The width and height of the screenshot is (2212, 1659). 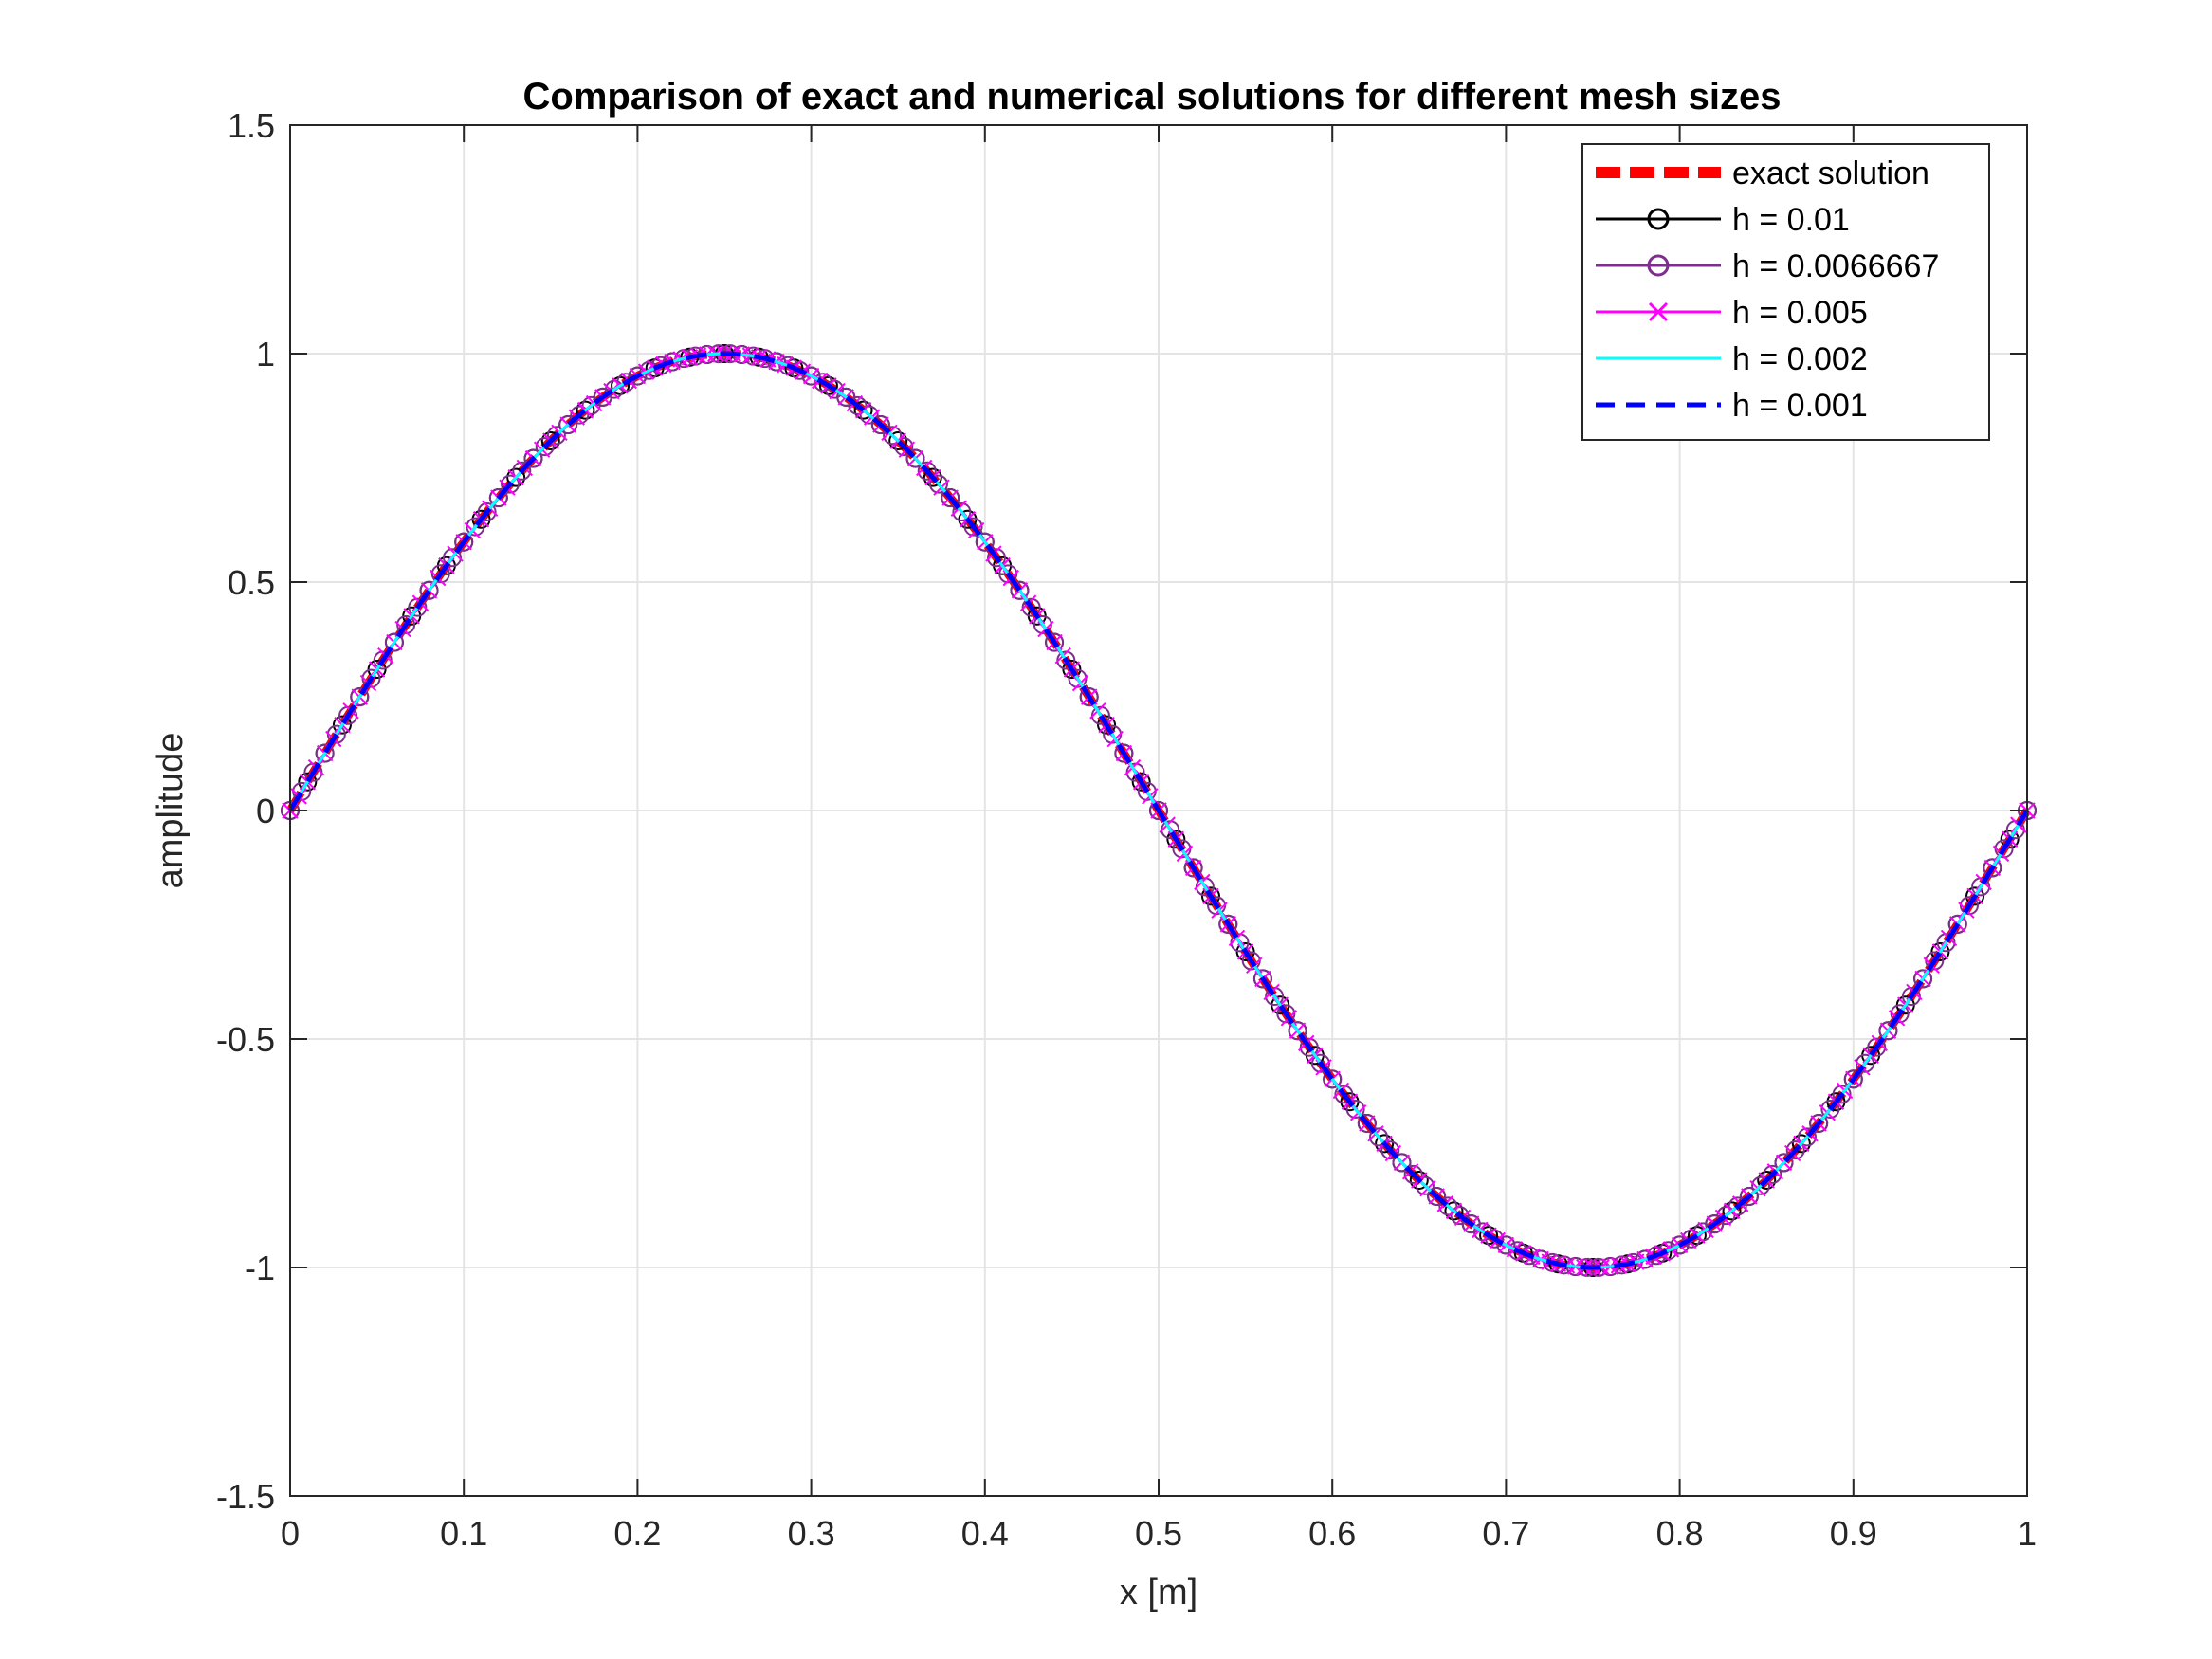 What do you see at coordinates (171, 811) in the screenshot?
I see `y-axis-label: amplitude` at bounding box center [171, 811].